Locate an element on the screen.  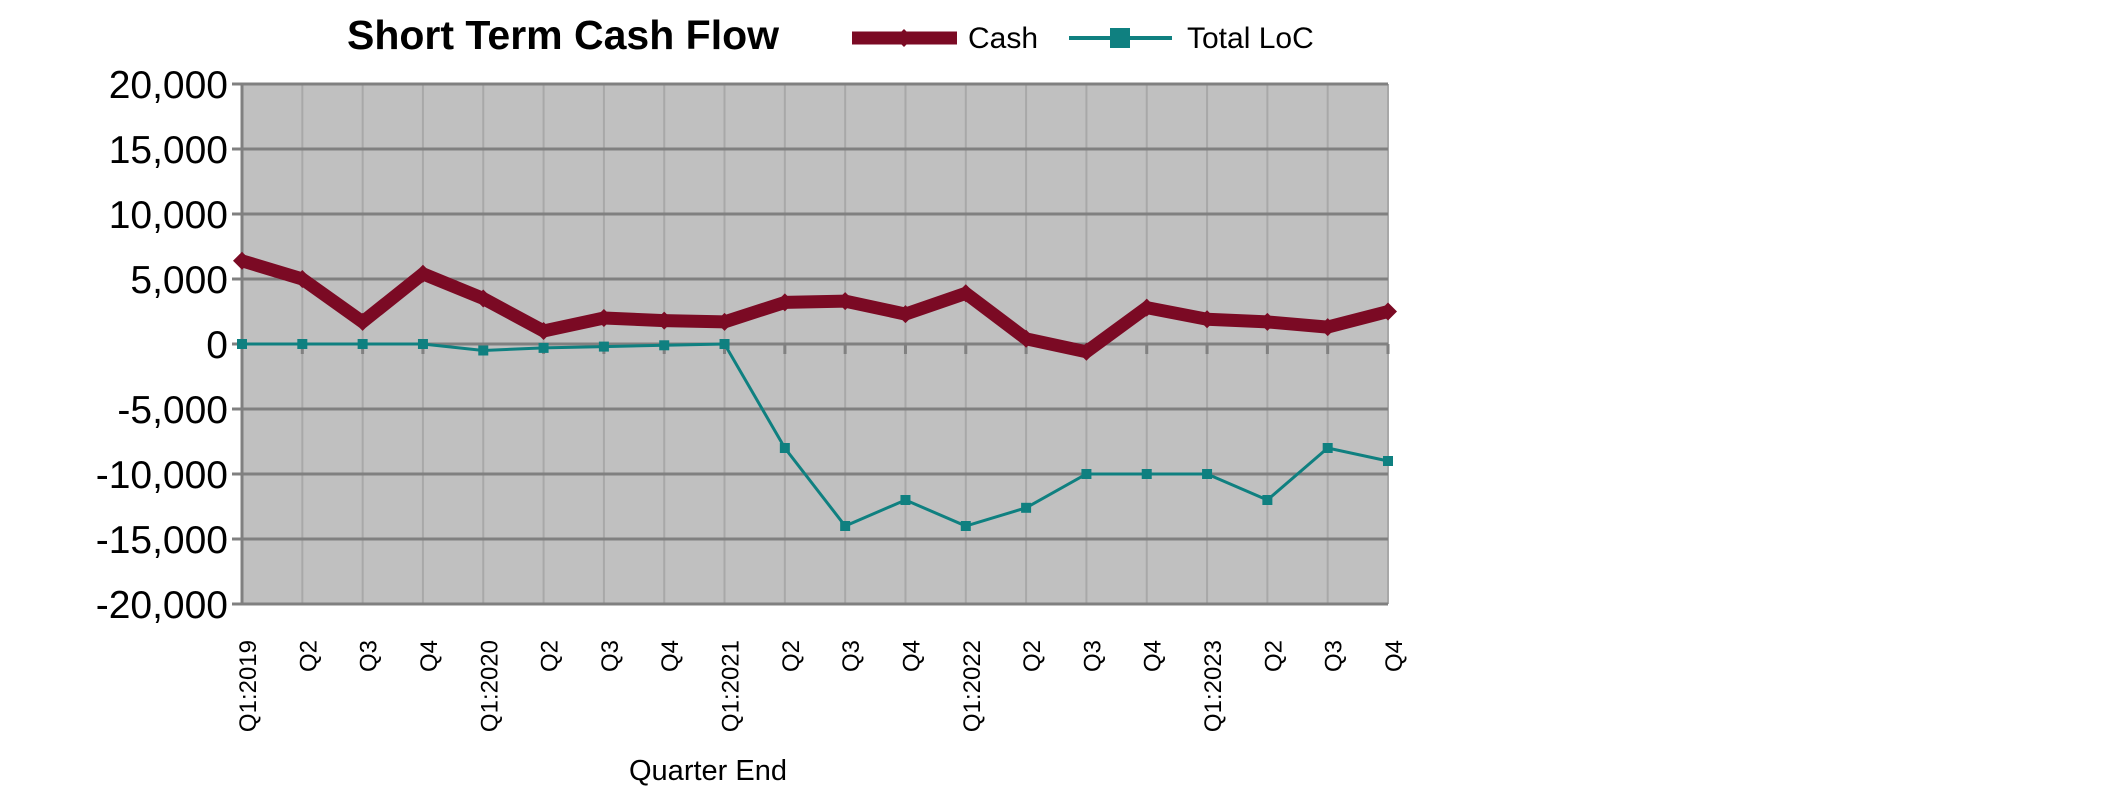
chart-title: Short Term Cash Flow is located at coordinates (563, 35).